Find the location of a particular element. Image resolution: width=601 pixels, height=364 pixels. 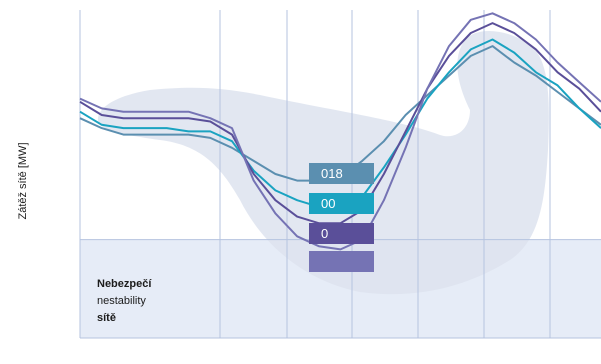

danger-label-line-3: sítě is located at coordinates (106, 318).